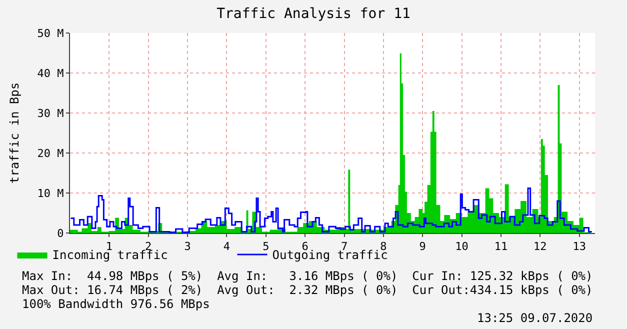 This screenshot has width=627, height=329. I want to click on y-axis-title: traffic in Bps, so click(15, 133).